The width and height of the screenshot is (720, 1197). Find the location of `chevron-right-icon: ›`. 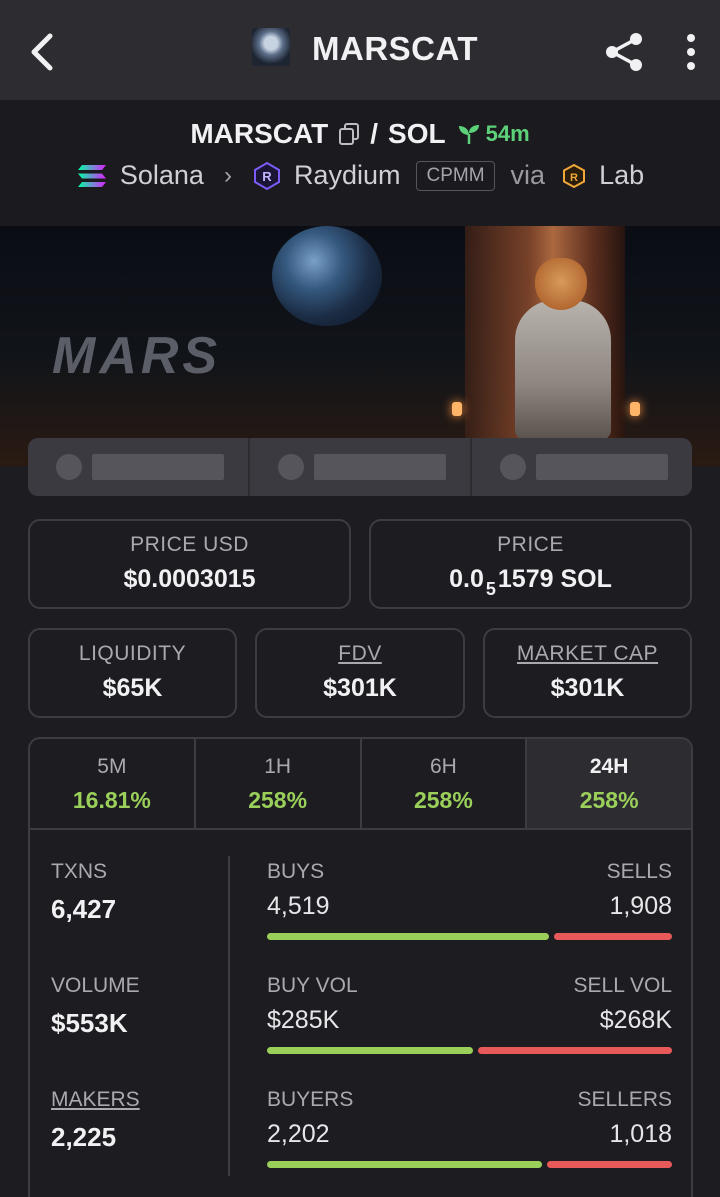

chevron-right-icon: › is located at coordinates (227, 175).